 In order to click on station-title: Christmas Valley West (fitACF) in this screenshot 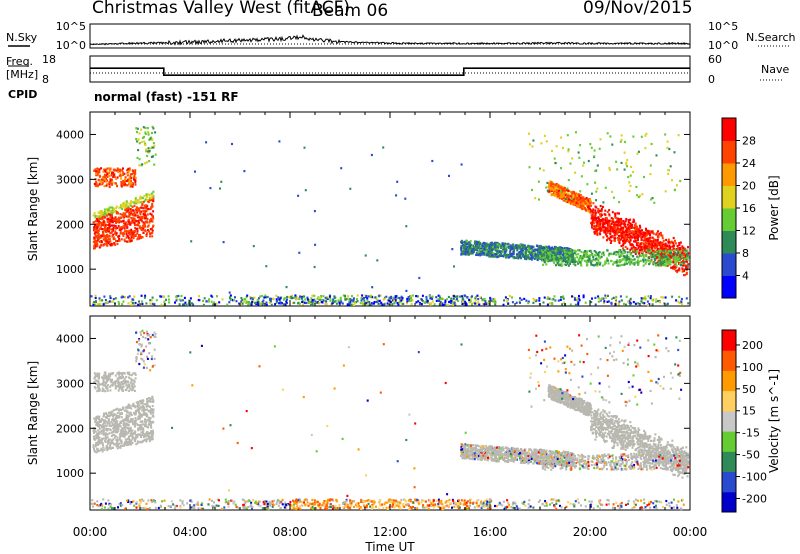, I will do `click(221, 9)`.